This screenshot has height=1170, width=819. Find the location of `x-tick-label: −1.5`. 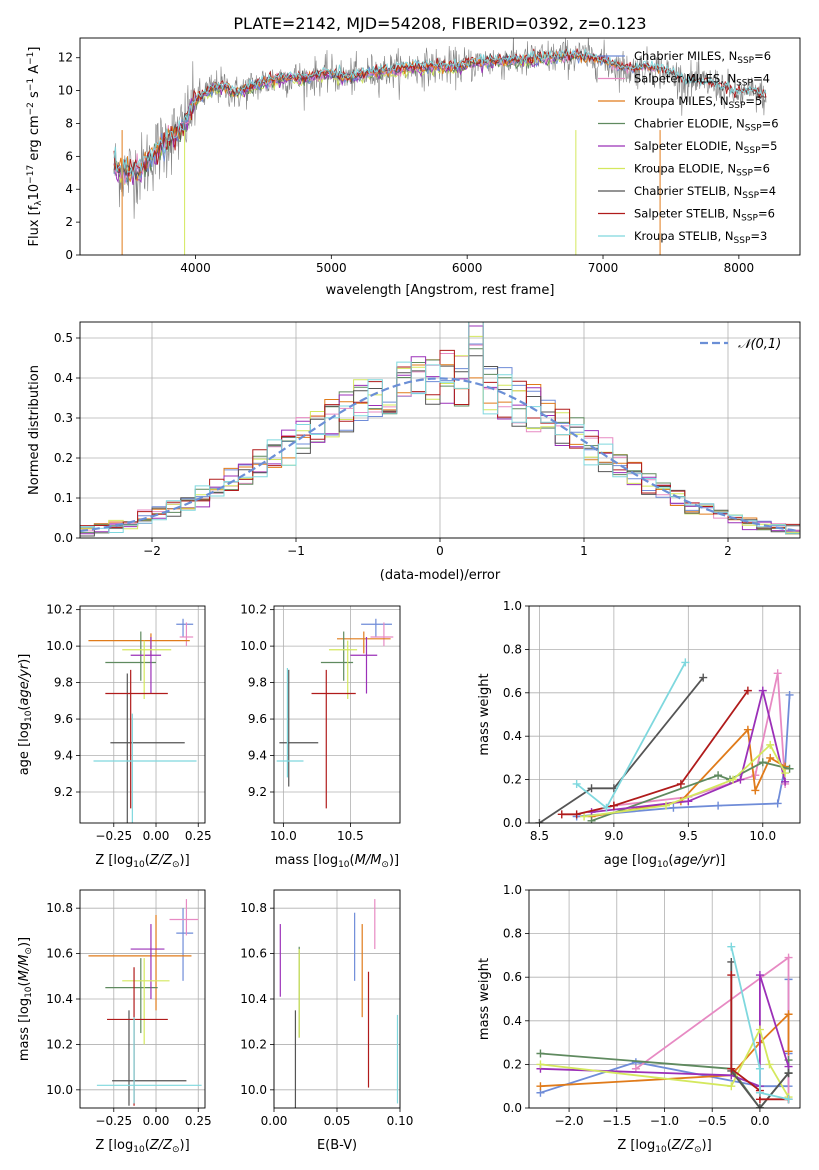

x-tick-label: −1.5 is located at coordinates (616, 1121).